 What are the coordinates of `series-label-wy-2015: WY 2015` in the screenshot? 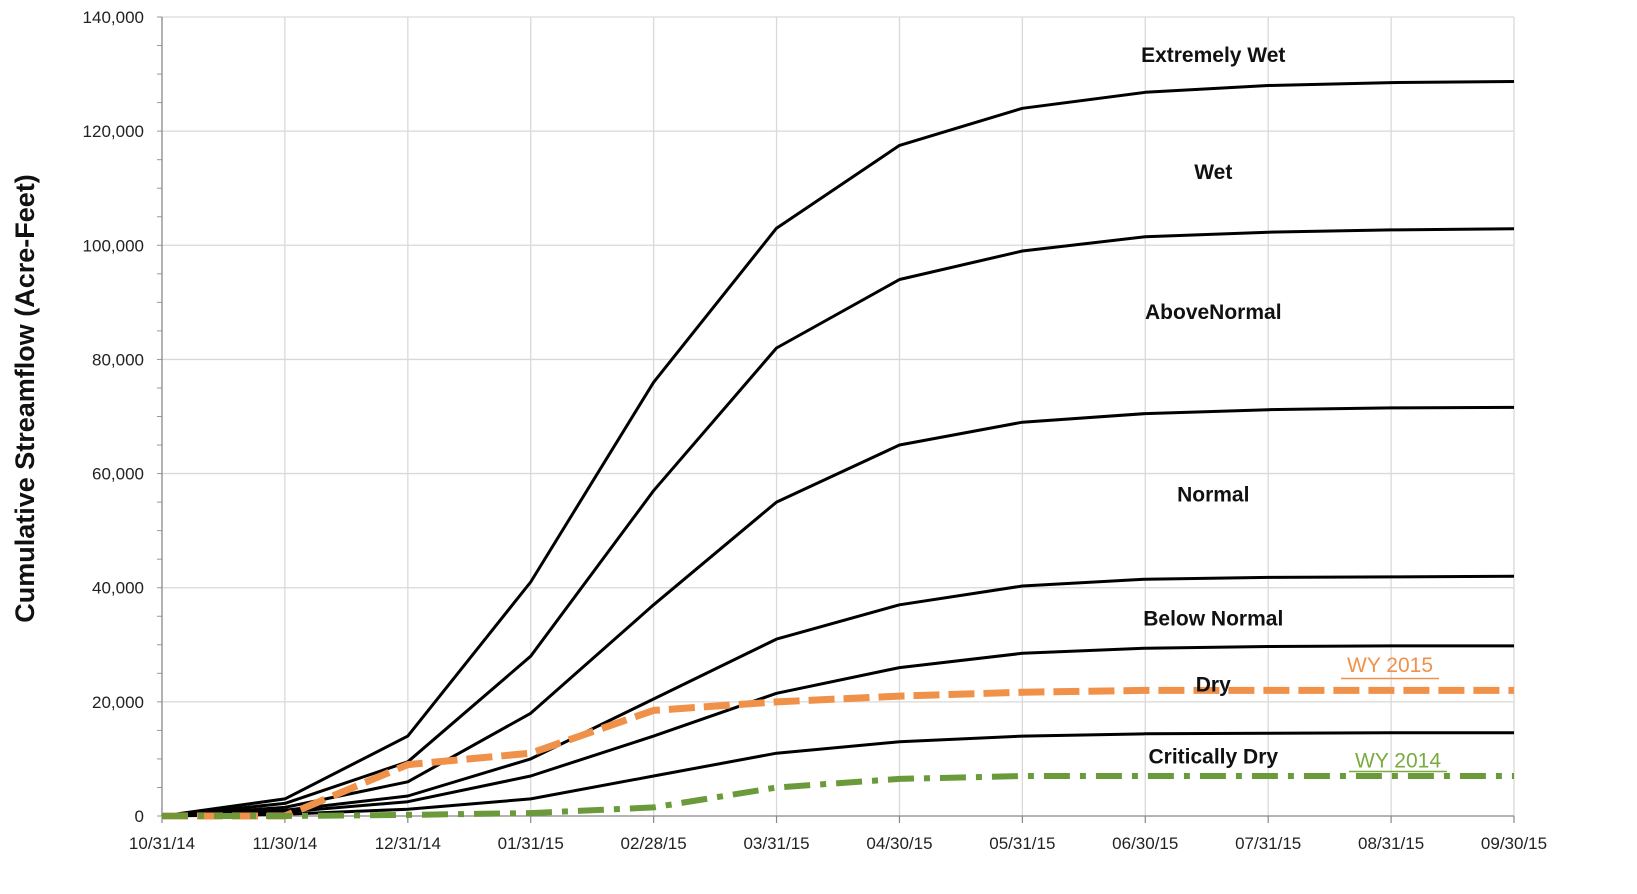 It's located at (1390, 665).